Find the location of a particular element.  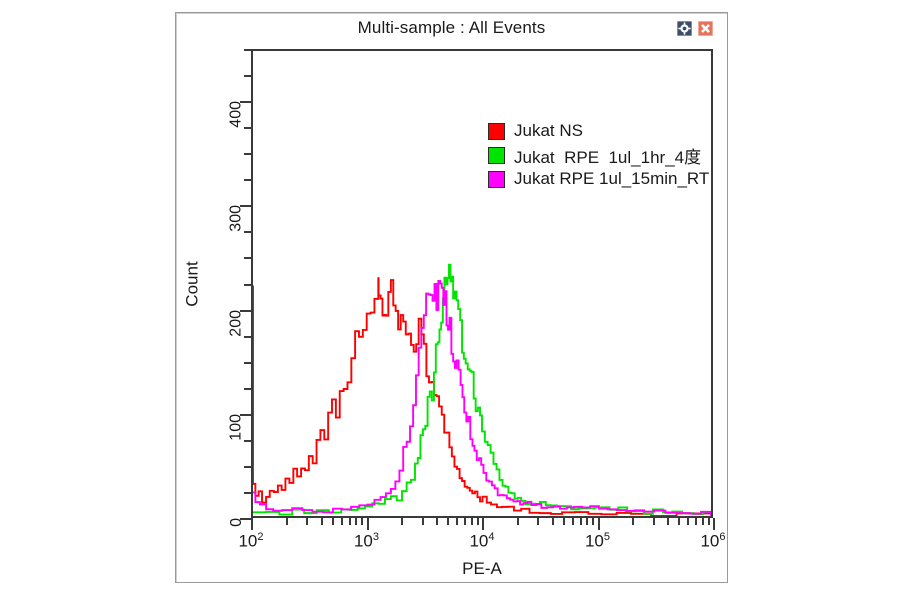

title-bar: Multi-sample : All Events is located at coordinates (451, 30).